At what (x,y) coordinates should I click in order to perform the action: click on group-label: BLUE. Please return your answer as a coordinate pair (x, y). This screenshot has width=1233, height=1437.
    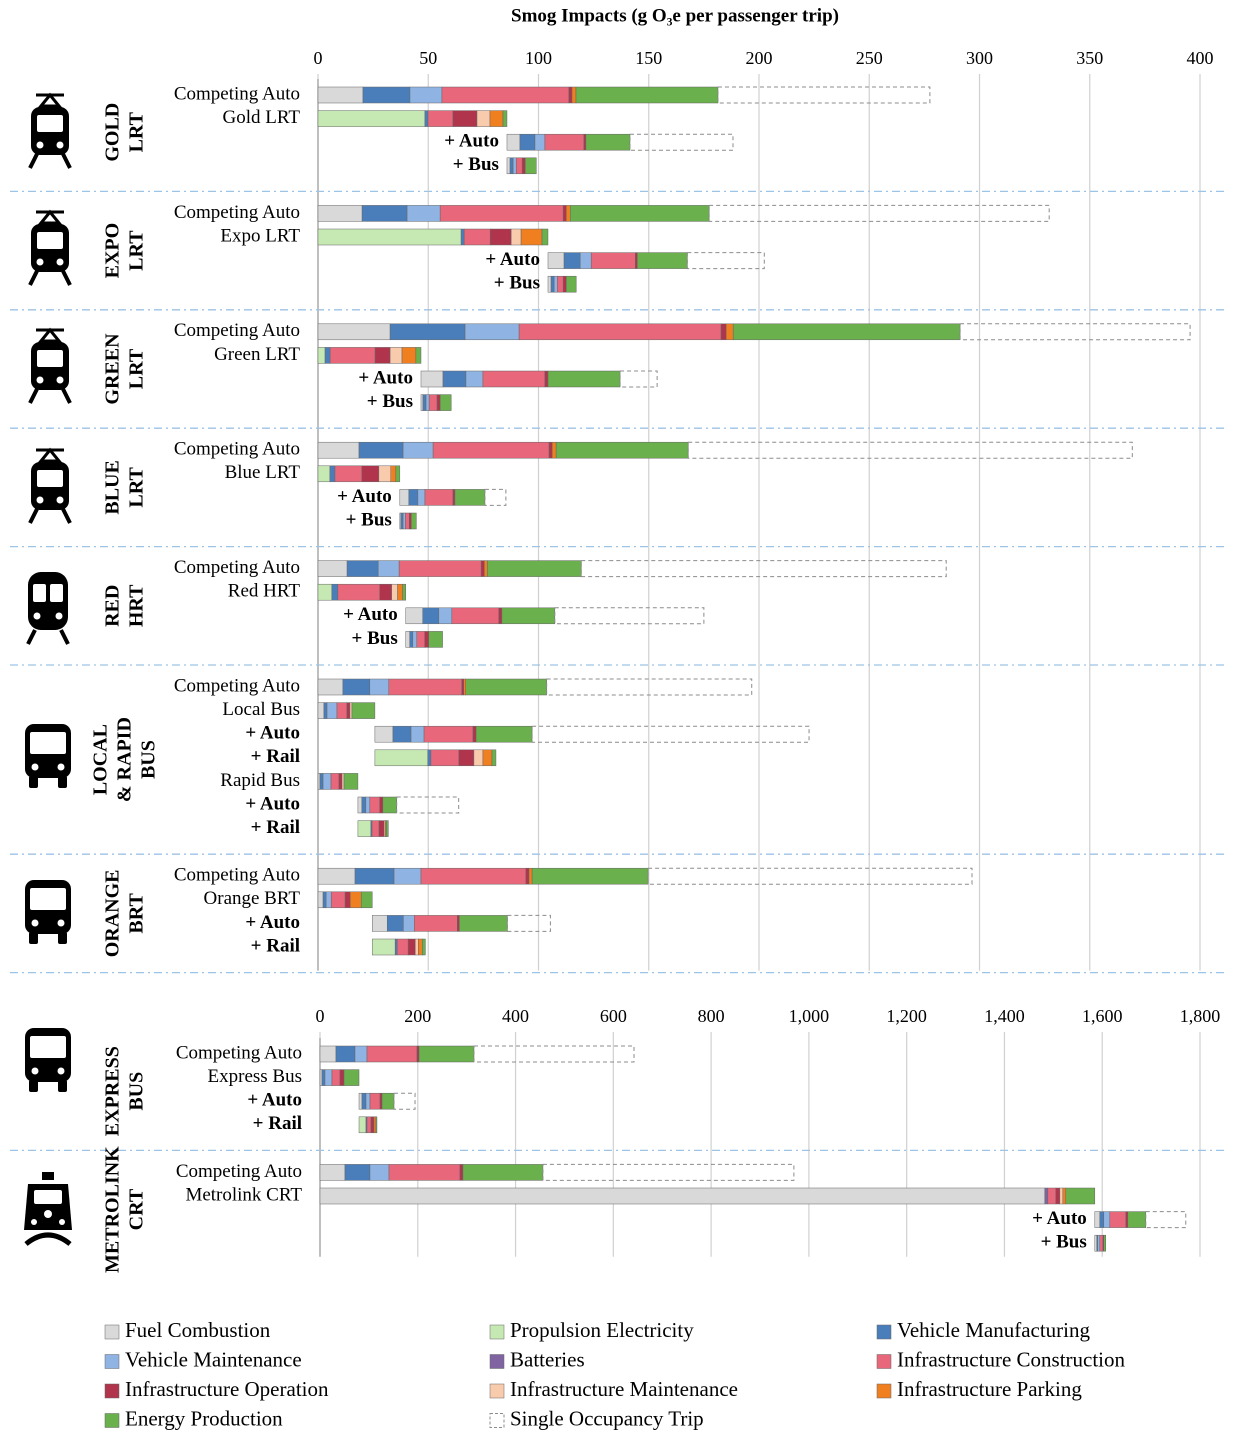
    Looking at the image, I should click on (113, 487).